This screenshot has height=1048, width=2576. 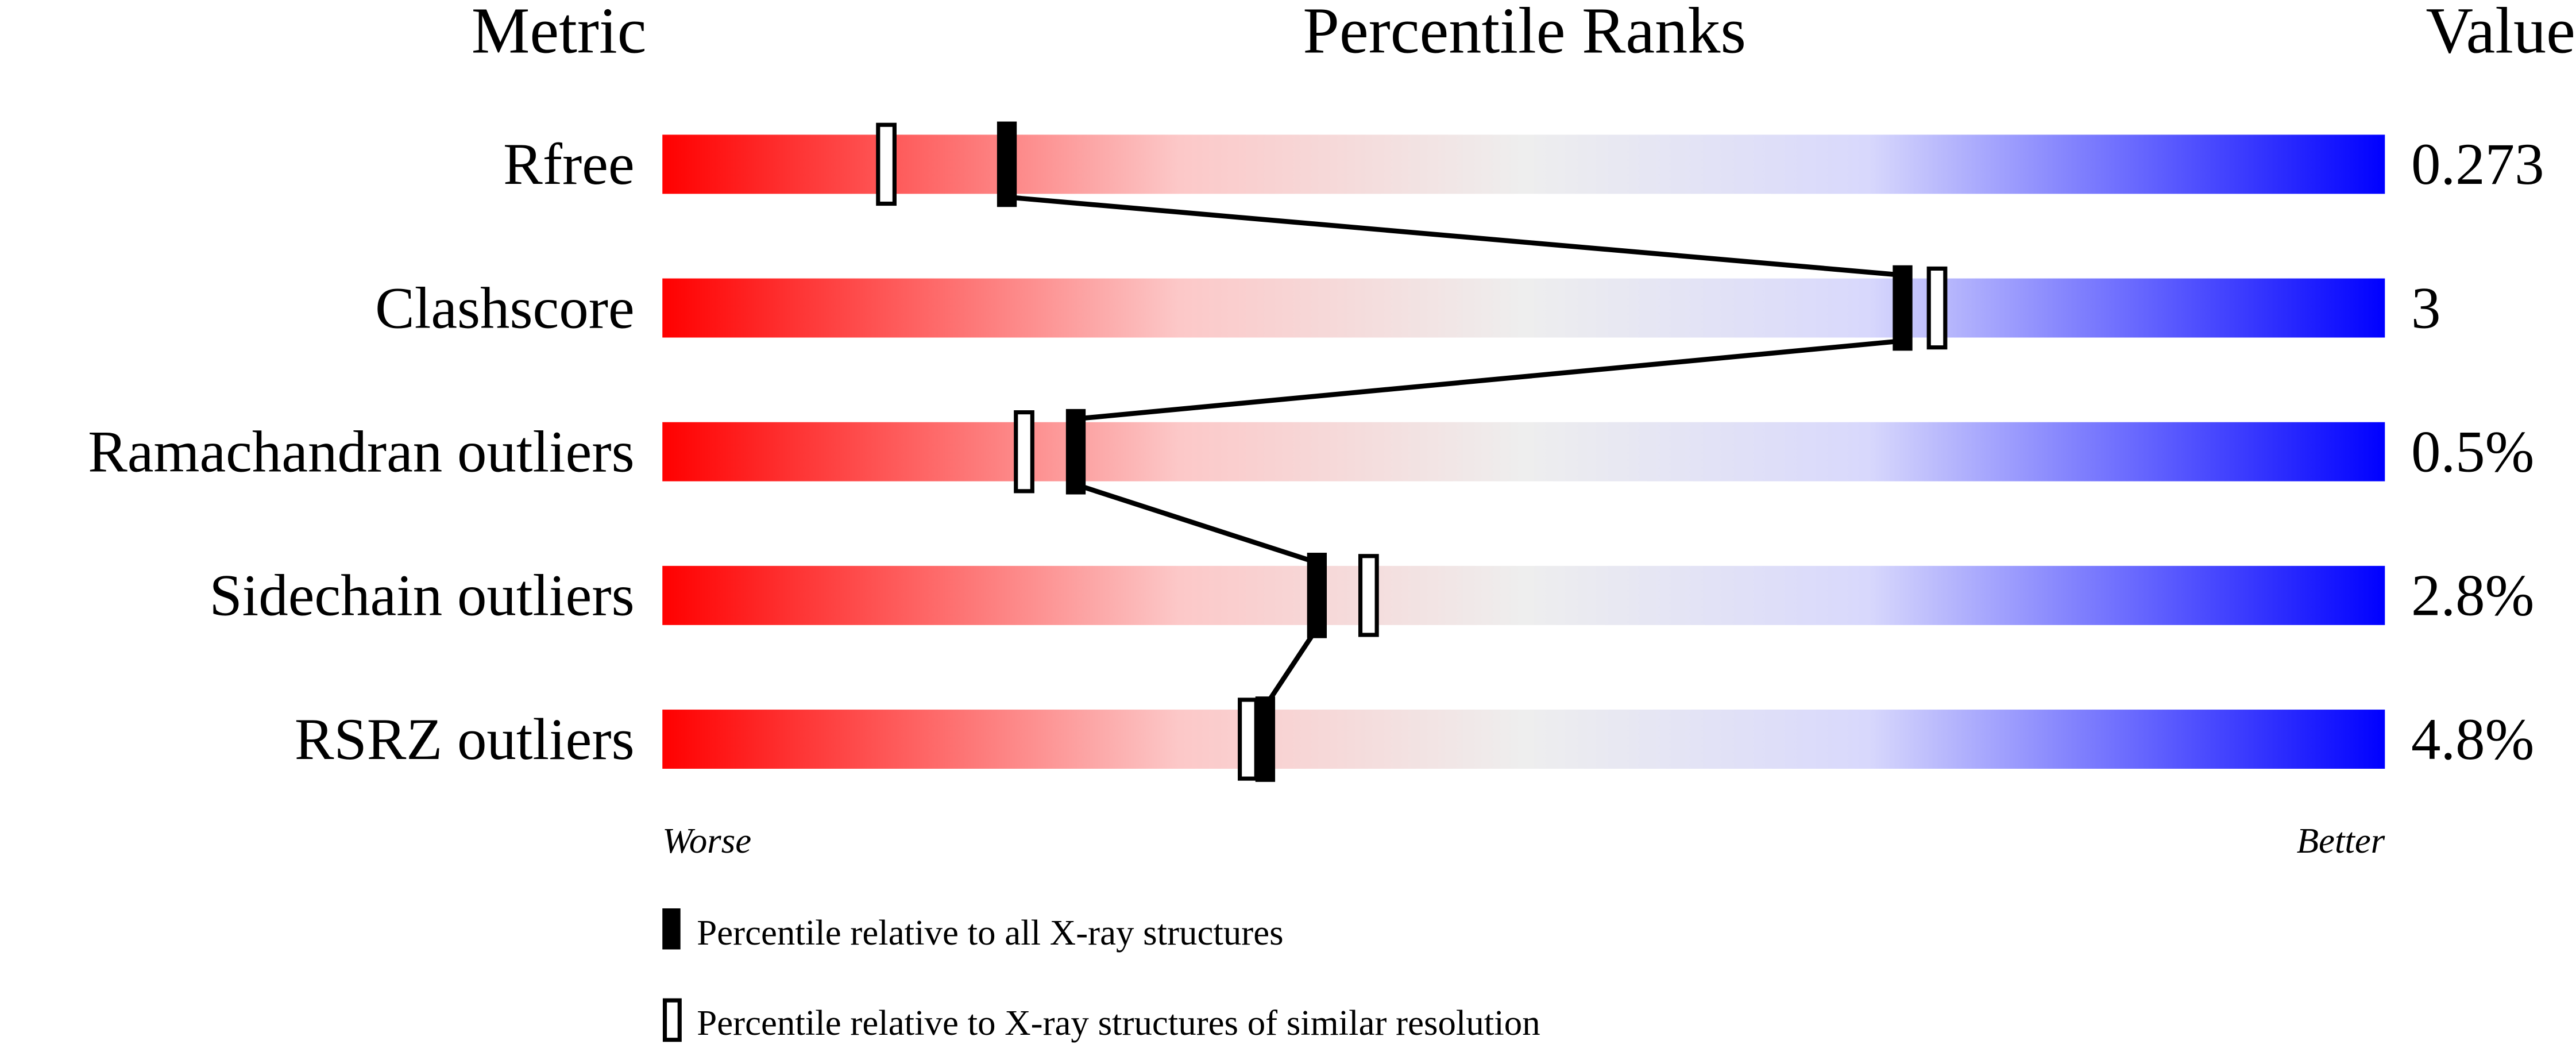 What do you see at coordinates (672, 1020) in the screenshot?
I see `legend-open-marker` at bounding box center [672, 1020].